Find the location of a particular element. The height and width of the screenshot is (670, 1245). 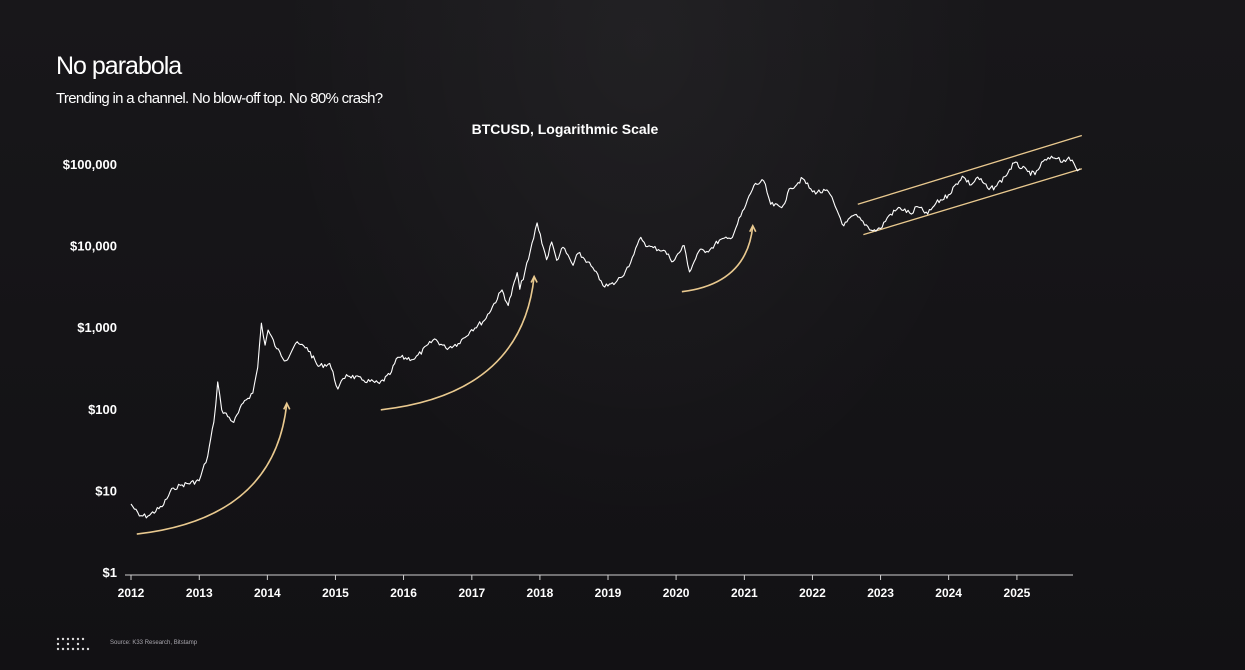

channel-upper-line is located at coordinates (970, 169).